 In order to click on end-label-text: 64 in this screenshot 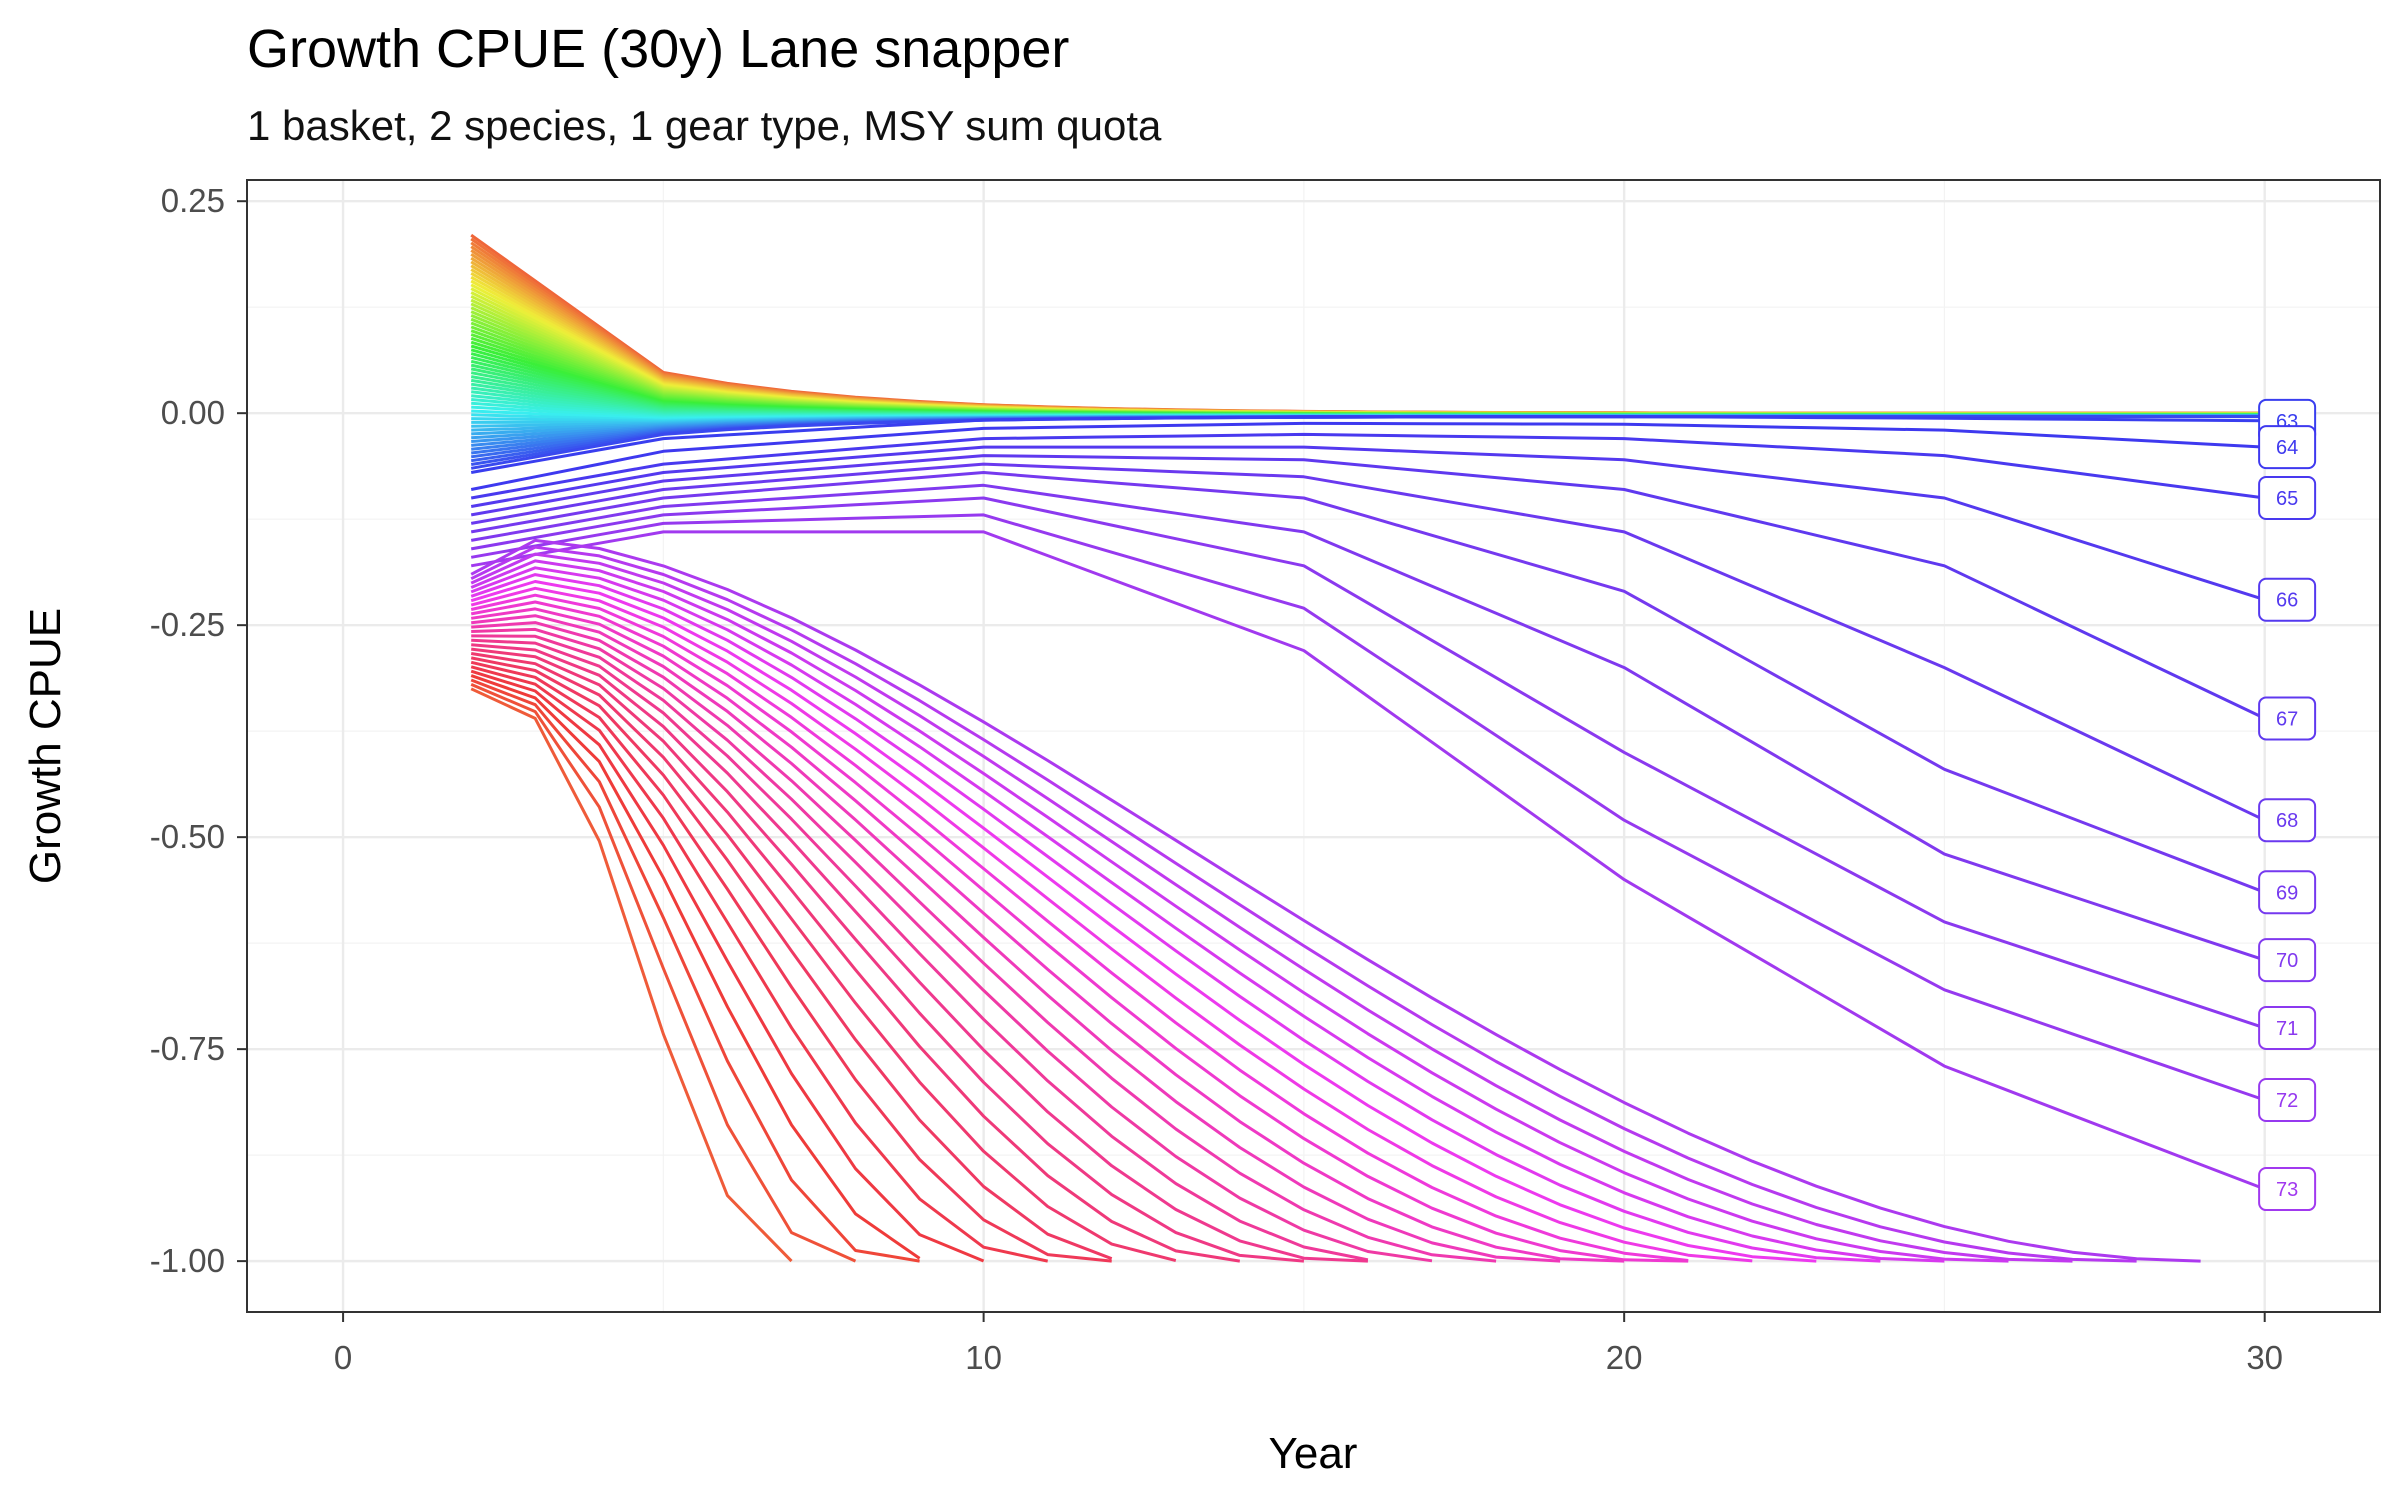, I will do `click(2287, 448)`.